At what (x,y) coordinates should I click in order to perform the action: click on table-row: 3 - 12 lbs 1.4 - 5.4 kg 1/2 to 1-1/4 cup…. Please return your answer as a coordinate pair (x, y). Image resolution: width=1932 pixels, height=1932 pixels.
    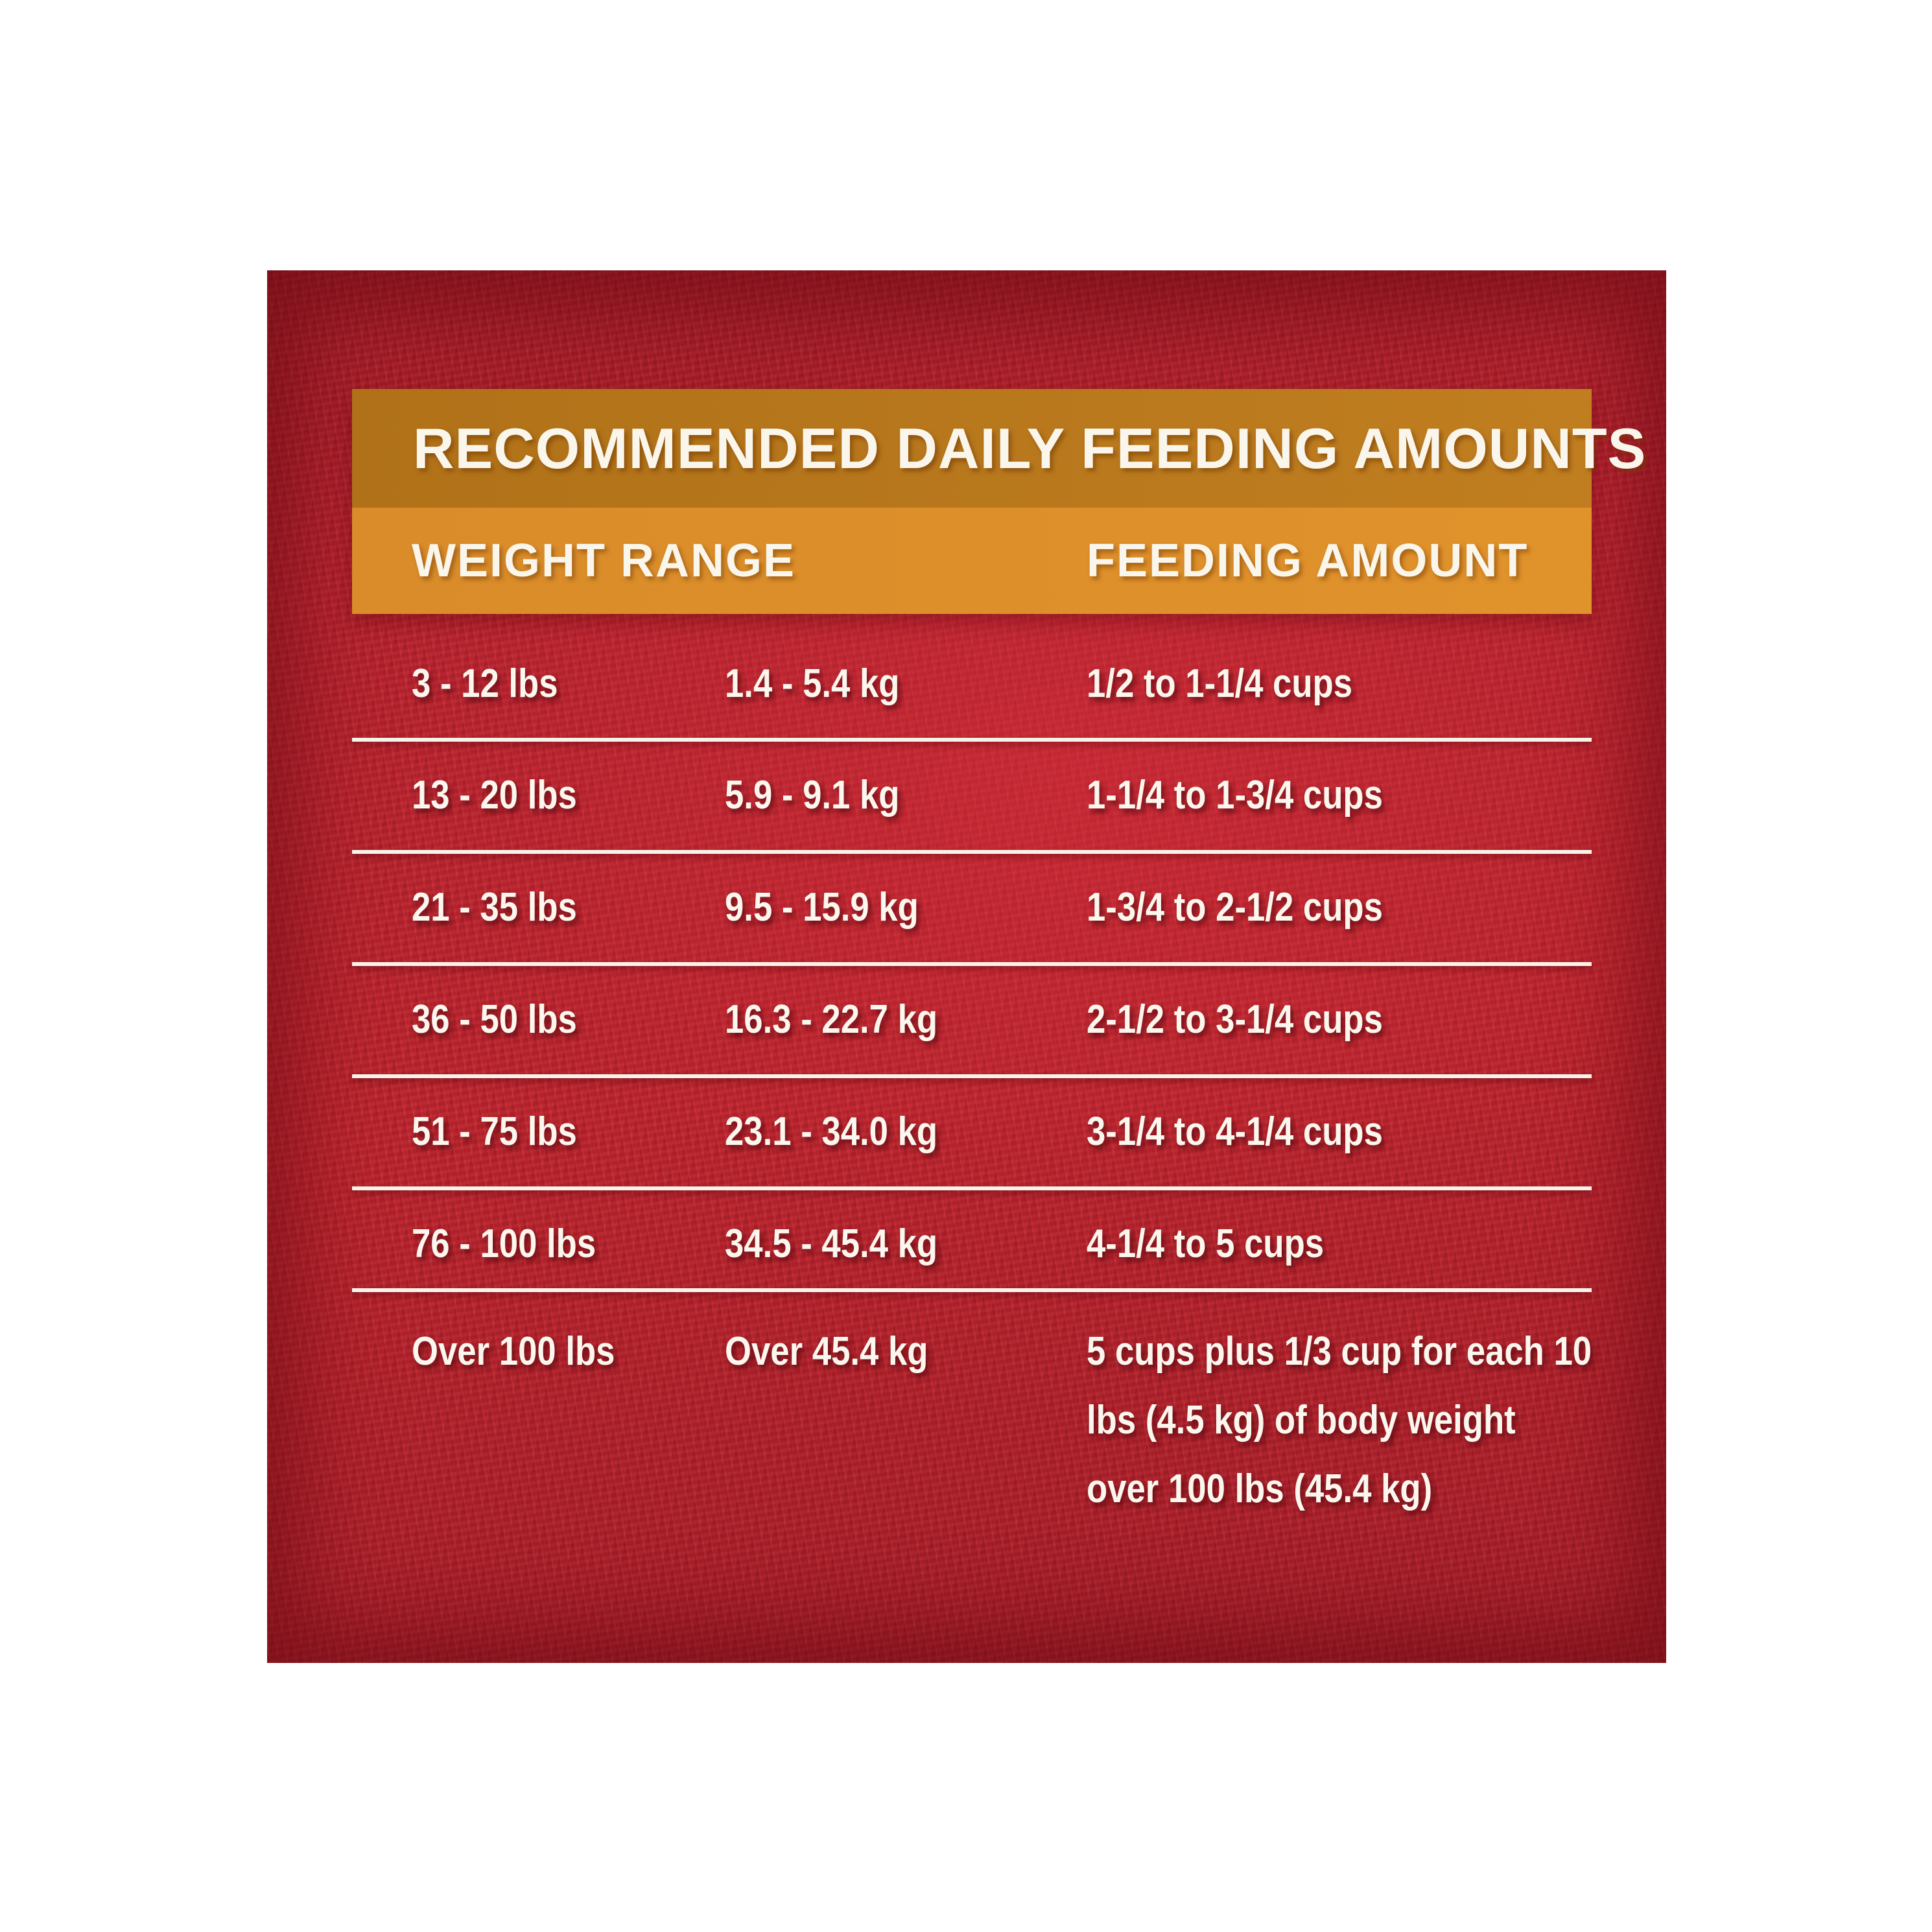
    Looking at the image, I should click on (967, 684).